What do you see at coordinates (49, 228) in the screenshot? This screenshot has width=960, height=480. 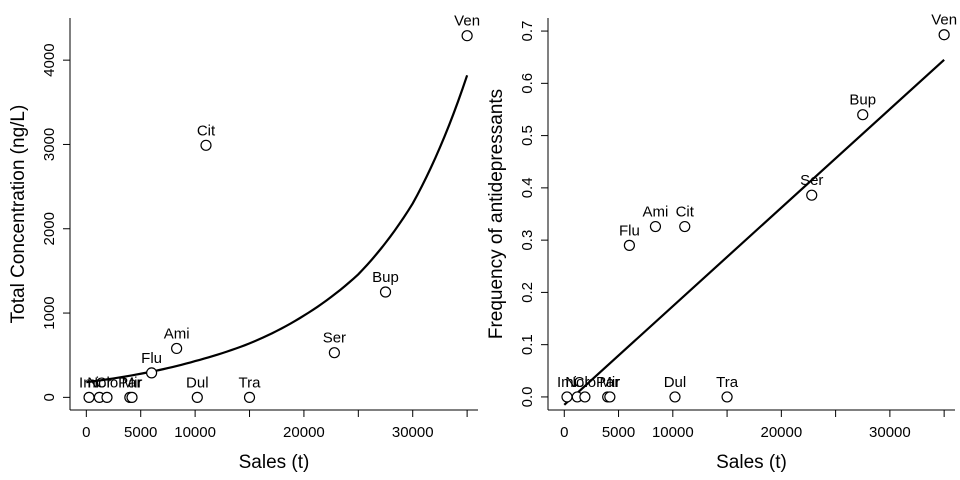 I see `y-tick-label: 2000` at bounding box center [49, 228].